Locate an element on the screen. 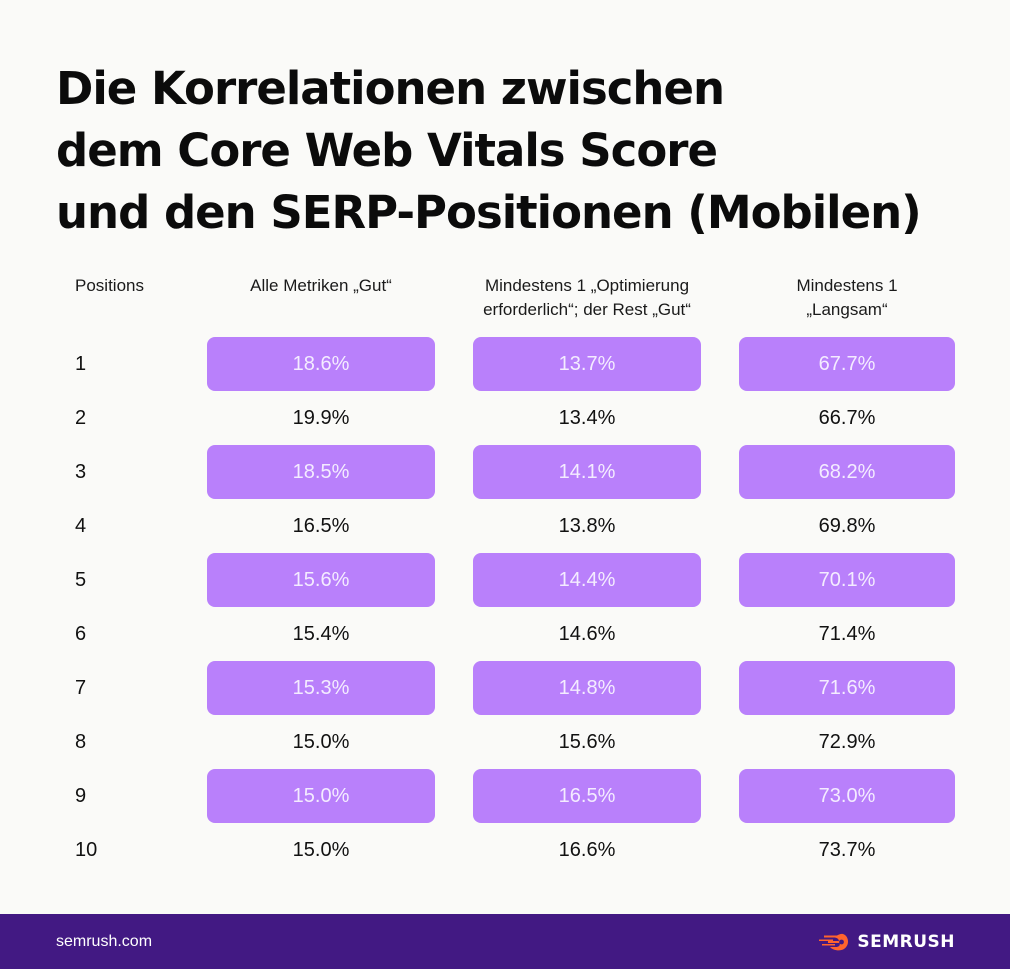 This screenshot has height=969, width=1010. table-row: 8 15.0% 15.6% 72.9% is located at coordinates (505, 742).